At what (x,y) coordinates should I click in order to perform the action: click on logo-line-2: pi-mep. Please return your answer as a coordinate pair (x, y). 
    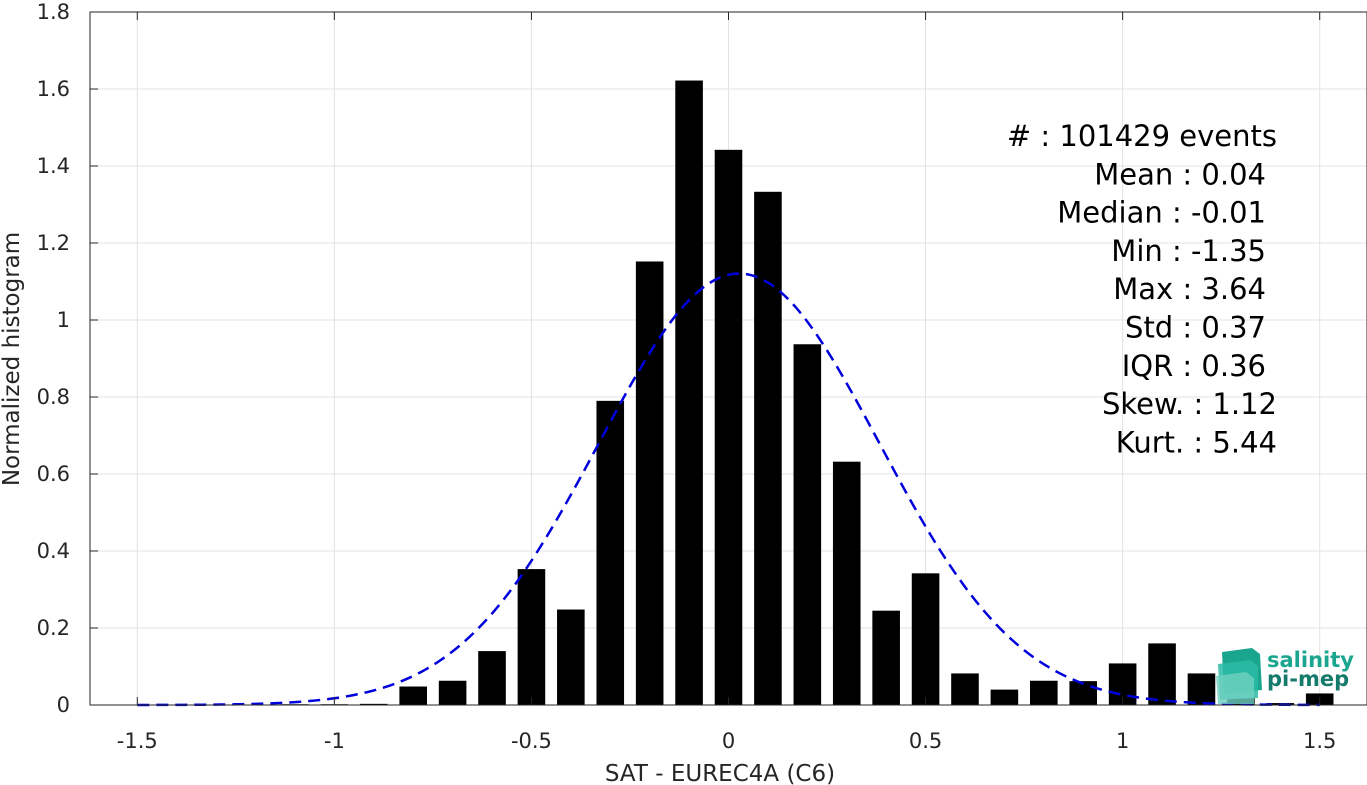
    Looking at the image, I should click on (1308, 679).